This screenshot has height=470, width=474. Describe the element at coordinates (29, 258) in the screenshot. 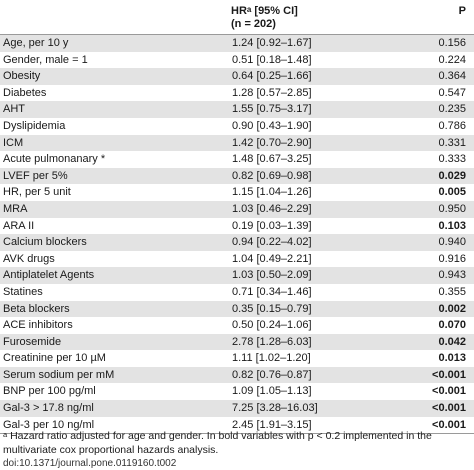

I see `variable-cell: AVK drugs` at that location.